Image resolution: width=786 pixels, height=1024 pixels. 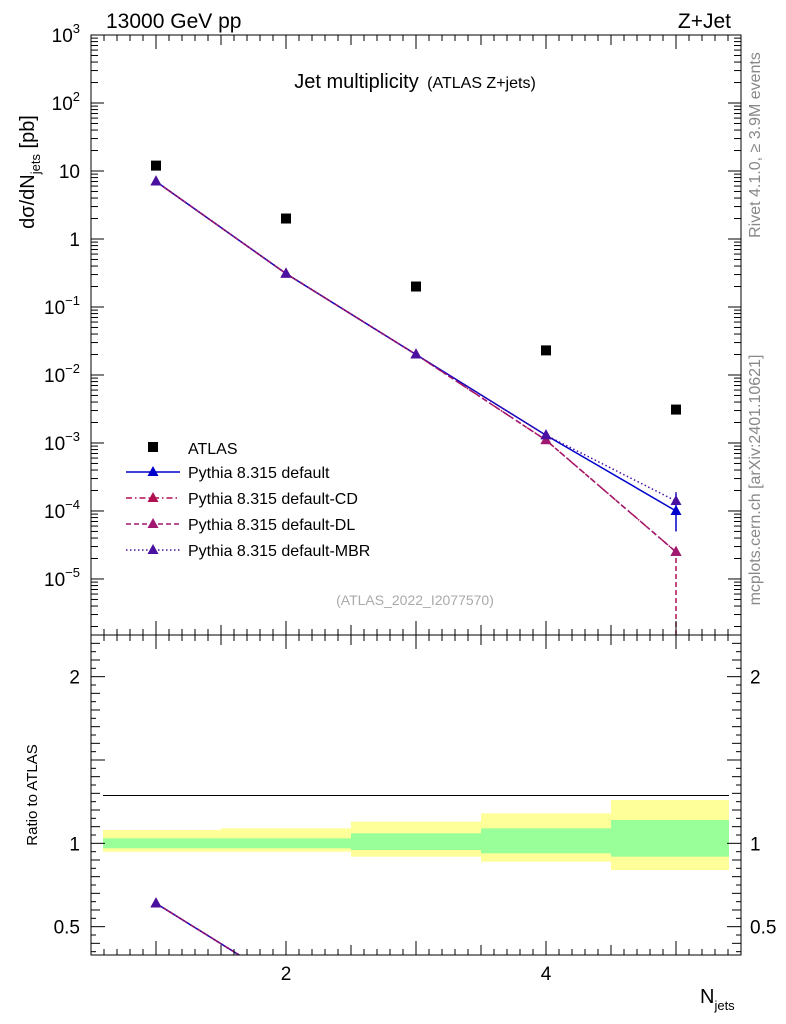 I want to click on ratio-series-group, so click(x=195, y=926).